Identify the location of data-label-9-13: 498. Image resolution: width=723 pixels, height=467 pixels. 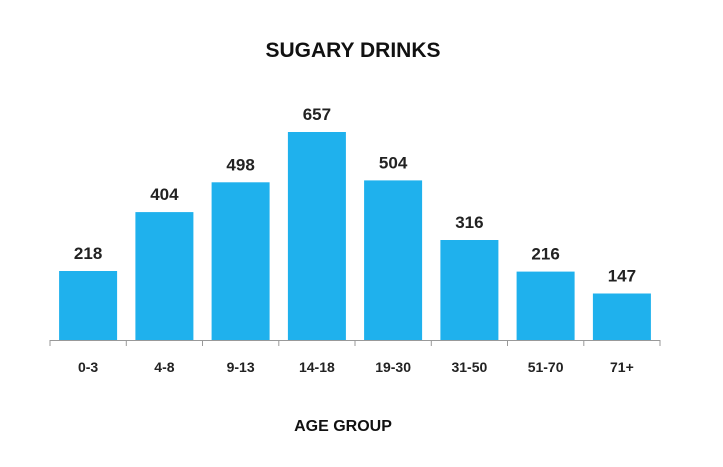
(240, 164).